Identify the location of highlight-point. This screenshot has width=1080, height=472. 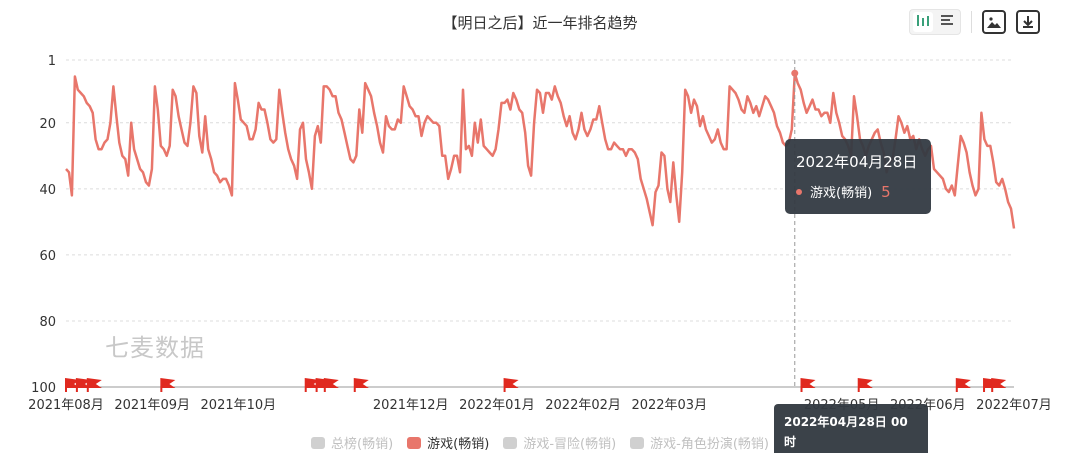
(795, 73).